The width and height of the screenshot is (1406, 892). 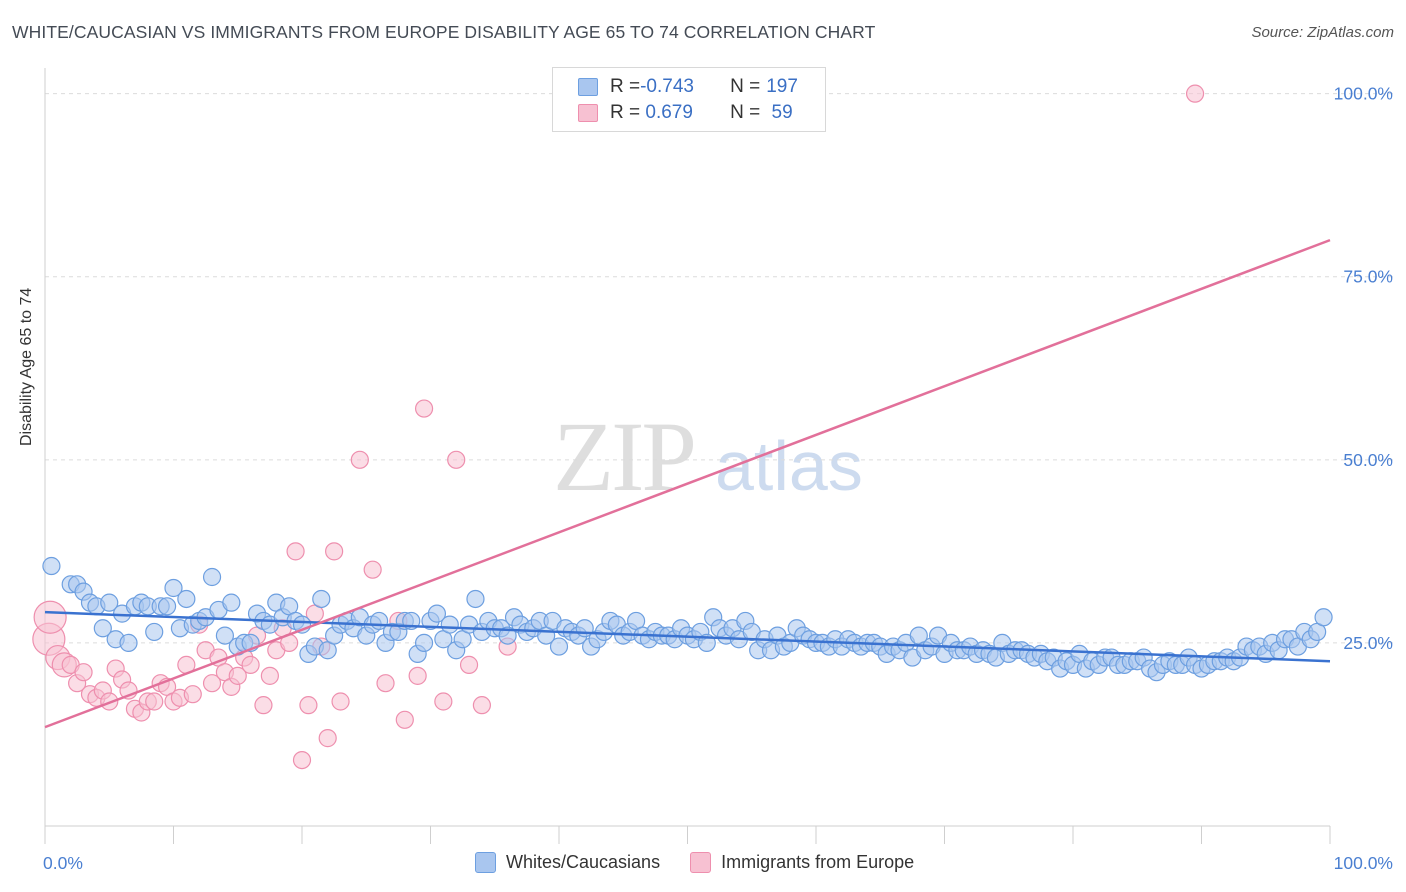 What do you see at coordinates (1368, 643) in the screenshot?
I see `y-tick-label: 25.0%` at bounding box center [1368, 643].